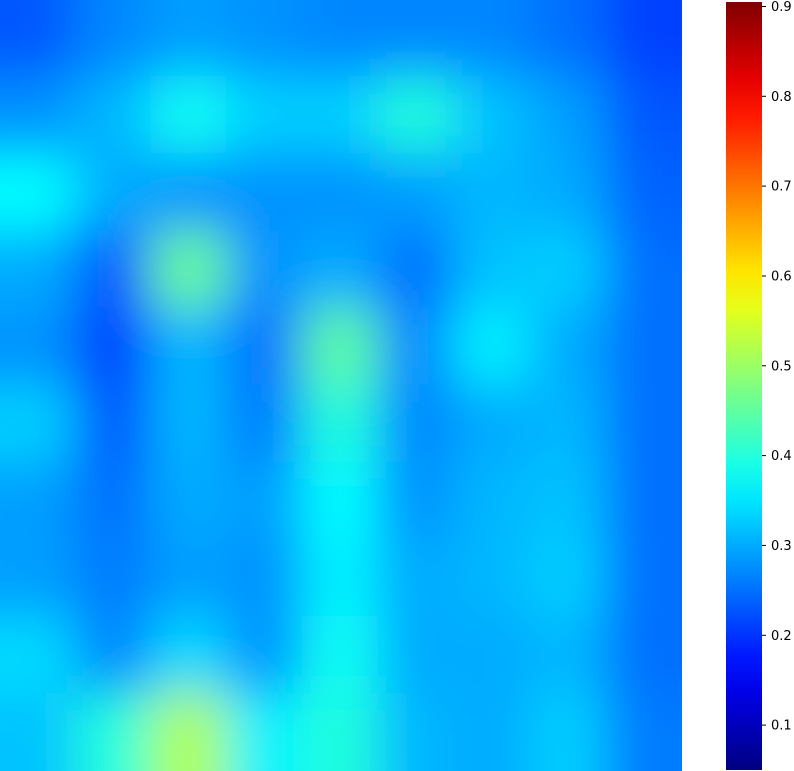 The width and height of the screenshot is (794, 771). Describe the element at coordinates (781, 366) in the screenshot. I see `colorbar-tick-label: 0.5` at that location.